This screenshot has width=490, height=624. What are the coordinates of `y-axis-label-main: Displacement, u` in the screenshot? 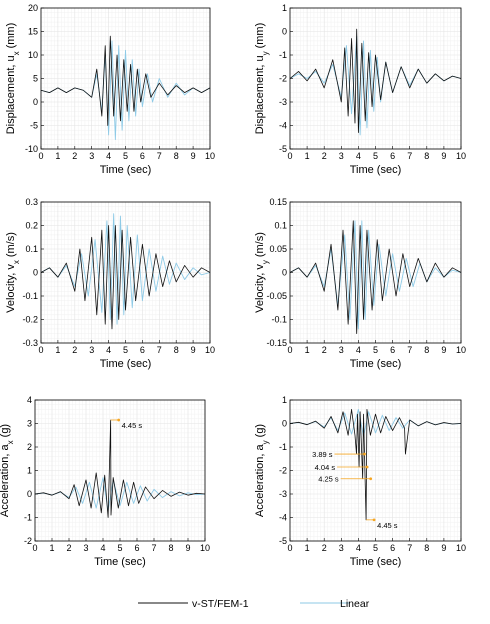 It's located at (260, 94).